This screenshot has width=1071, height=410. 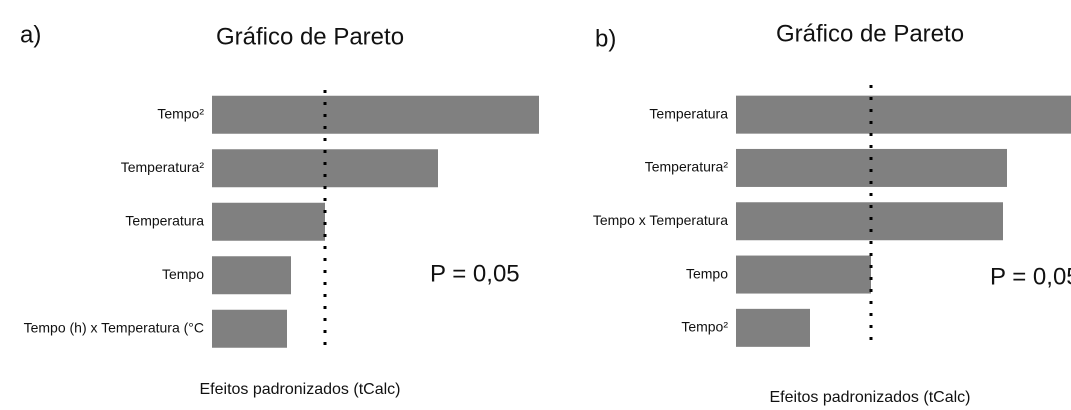 What do you see at coordinates (114, 327) in the screenshot?
I see `category-label: Tempo (h) x Temperatura (°C` at bounding box center [114, 327].